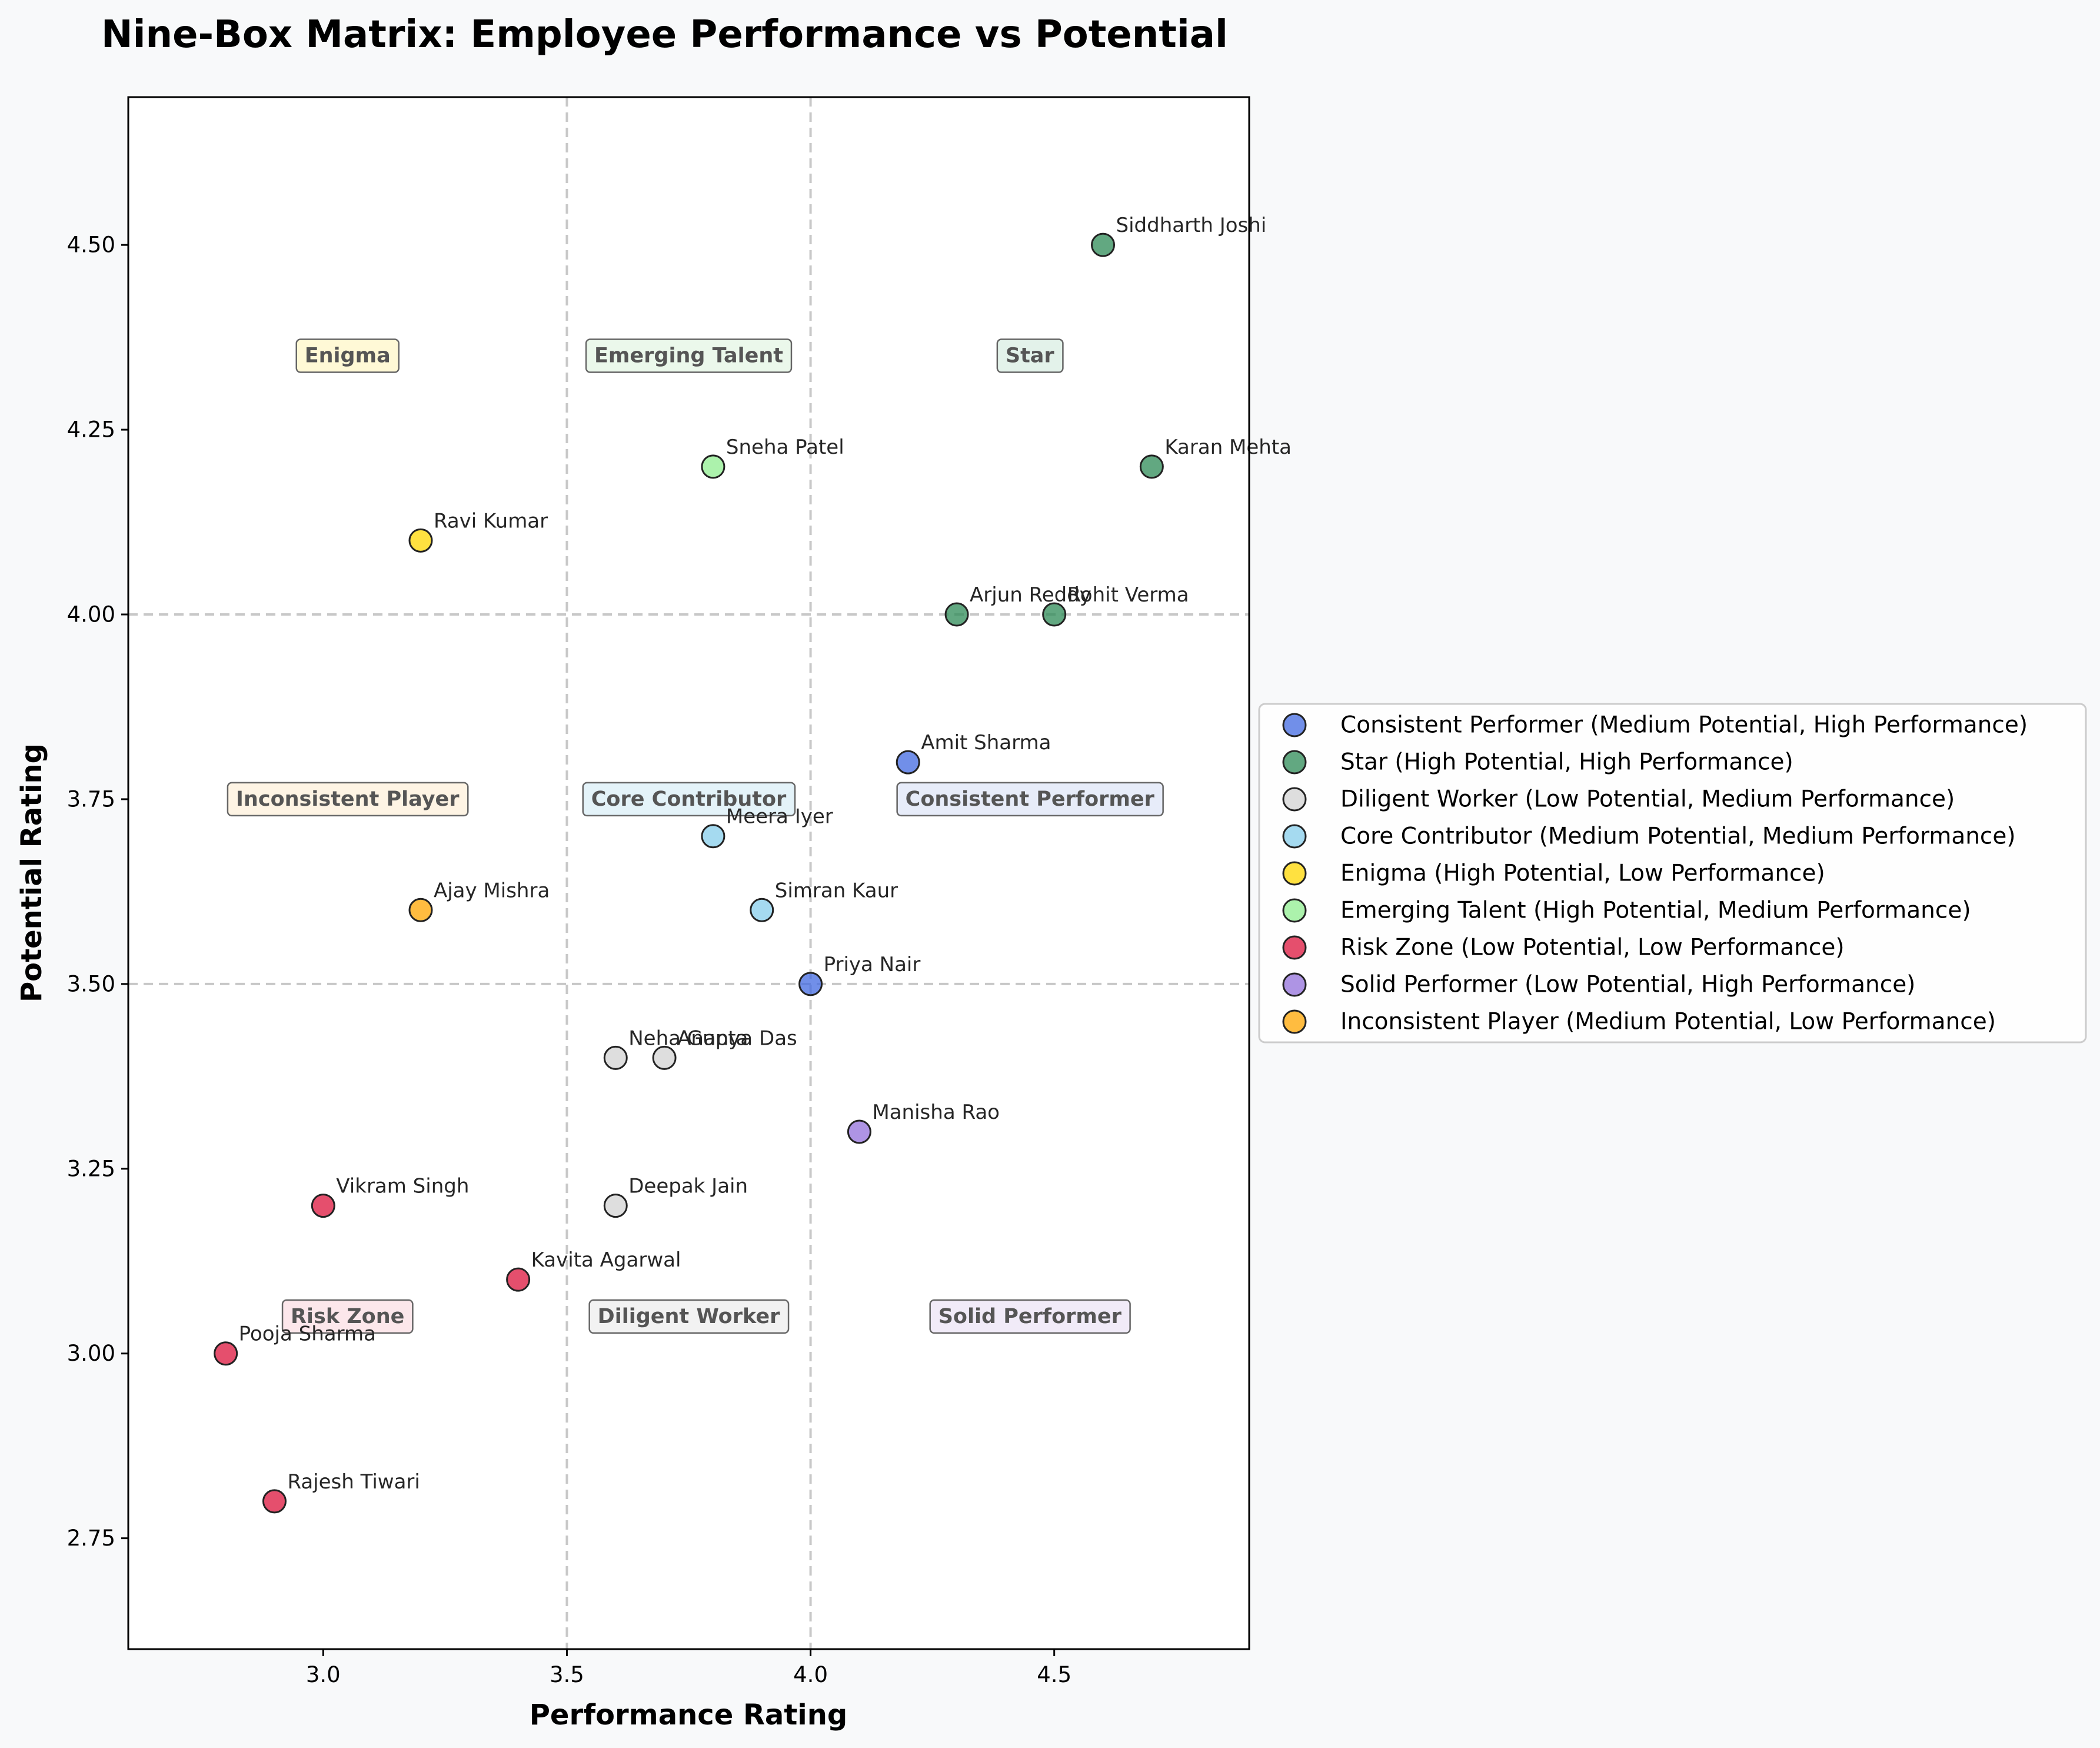 Image resolution: width=2100 pixels, height=1748 pixels. Describe the element at coordinates (1030, 595) in the screenshot. I see `point-label: Arjun Reddy` at that location.